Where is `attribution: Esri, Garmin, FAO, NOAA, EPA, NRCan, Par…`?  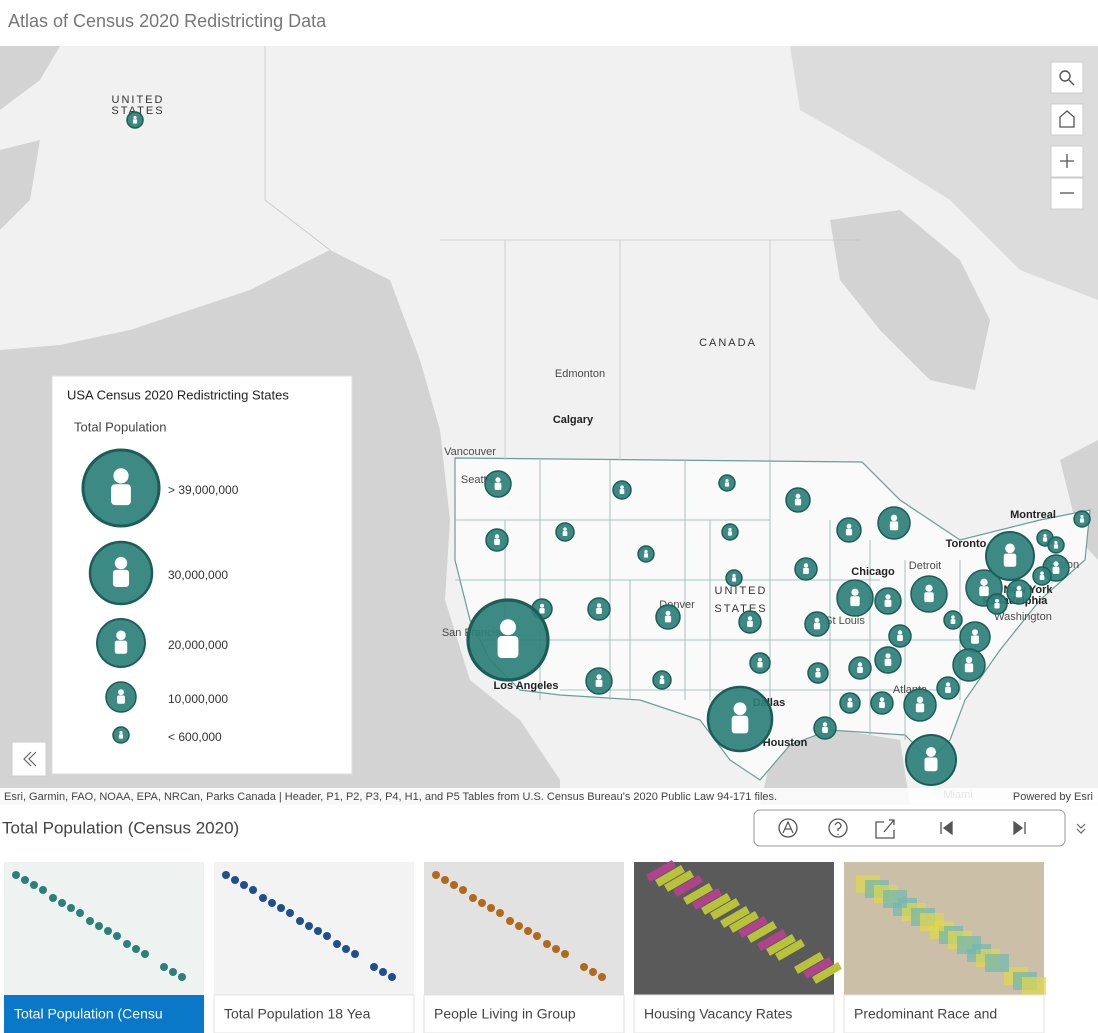
attribution: Esri, Garmin, FAO, NOAA, EPA, NRCan, Par… is located at coordinates (390, 797).